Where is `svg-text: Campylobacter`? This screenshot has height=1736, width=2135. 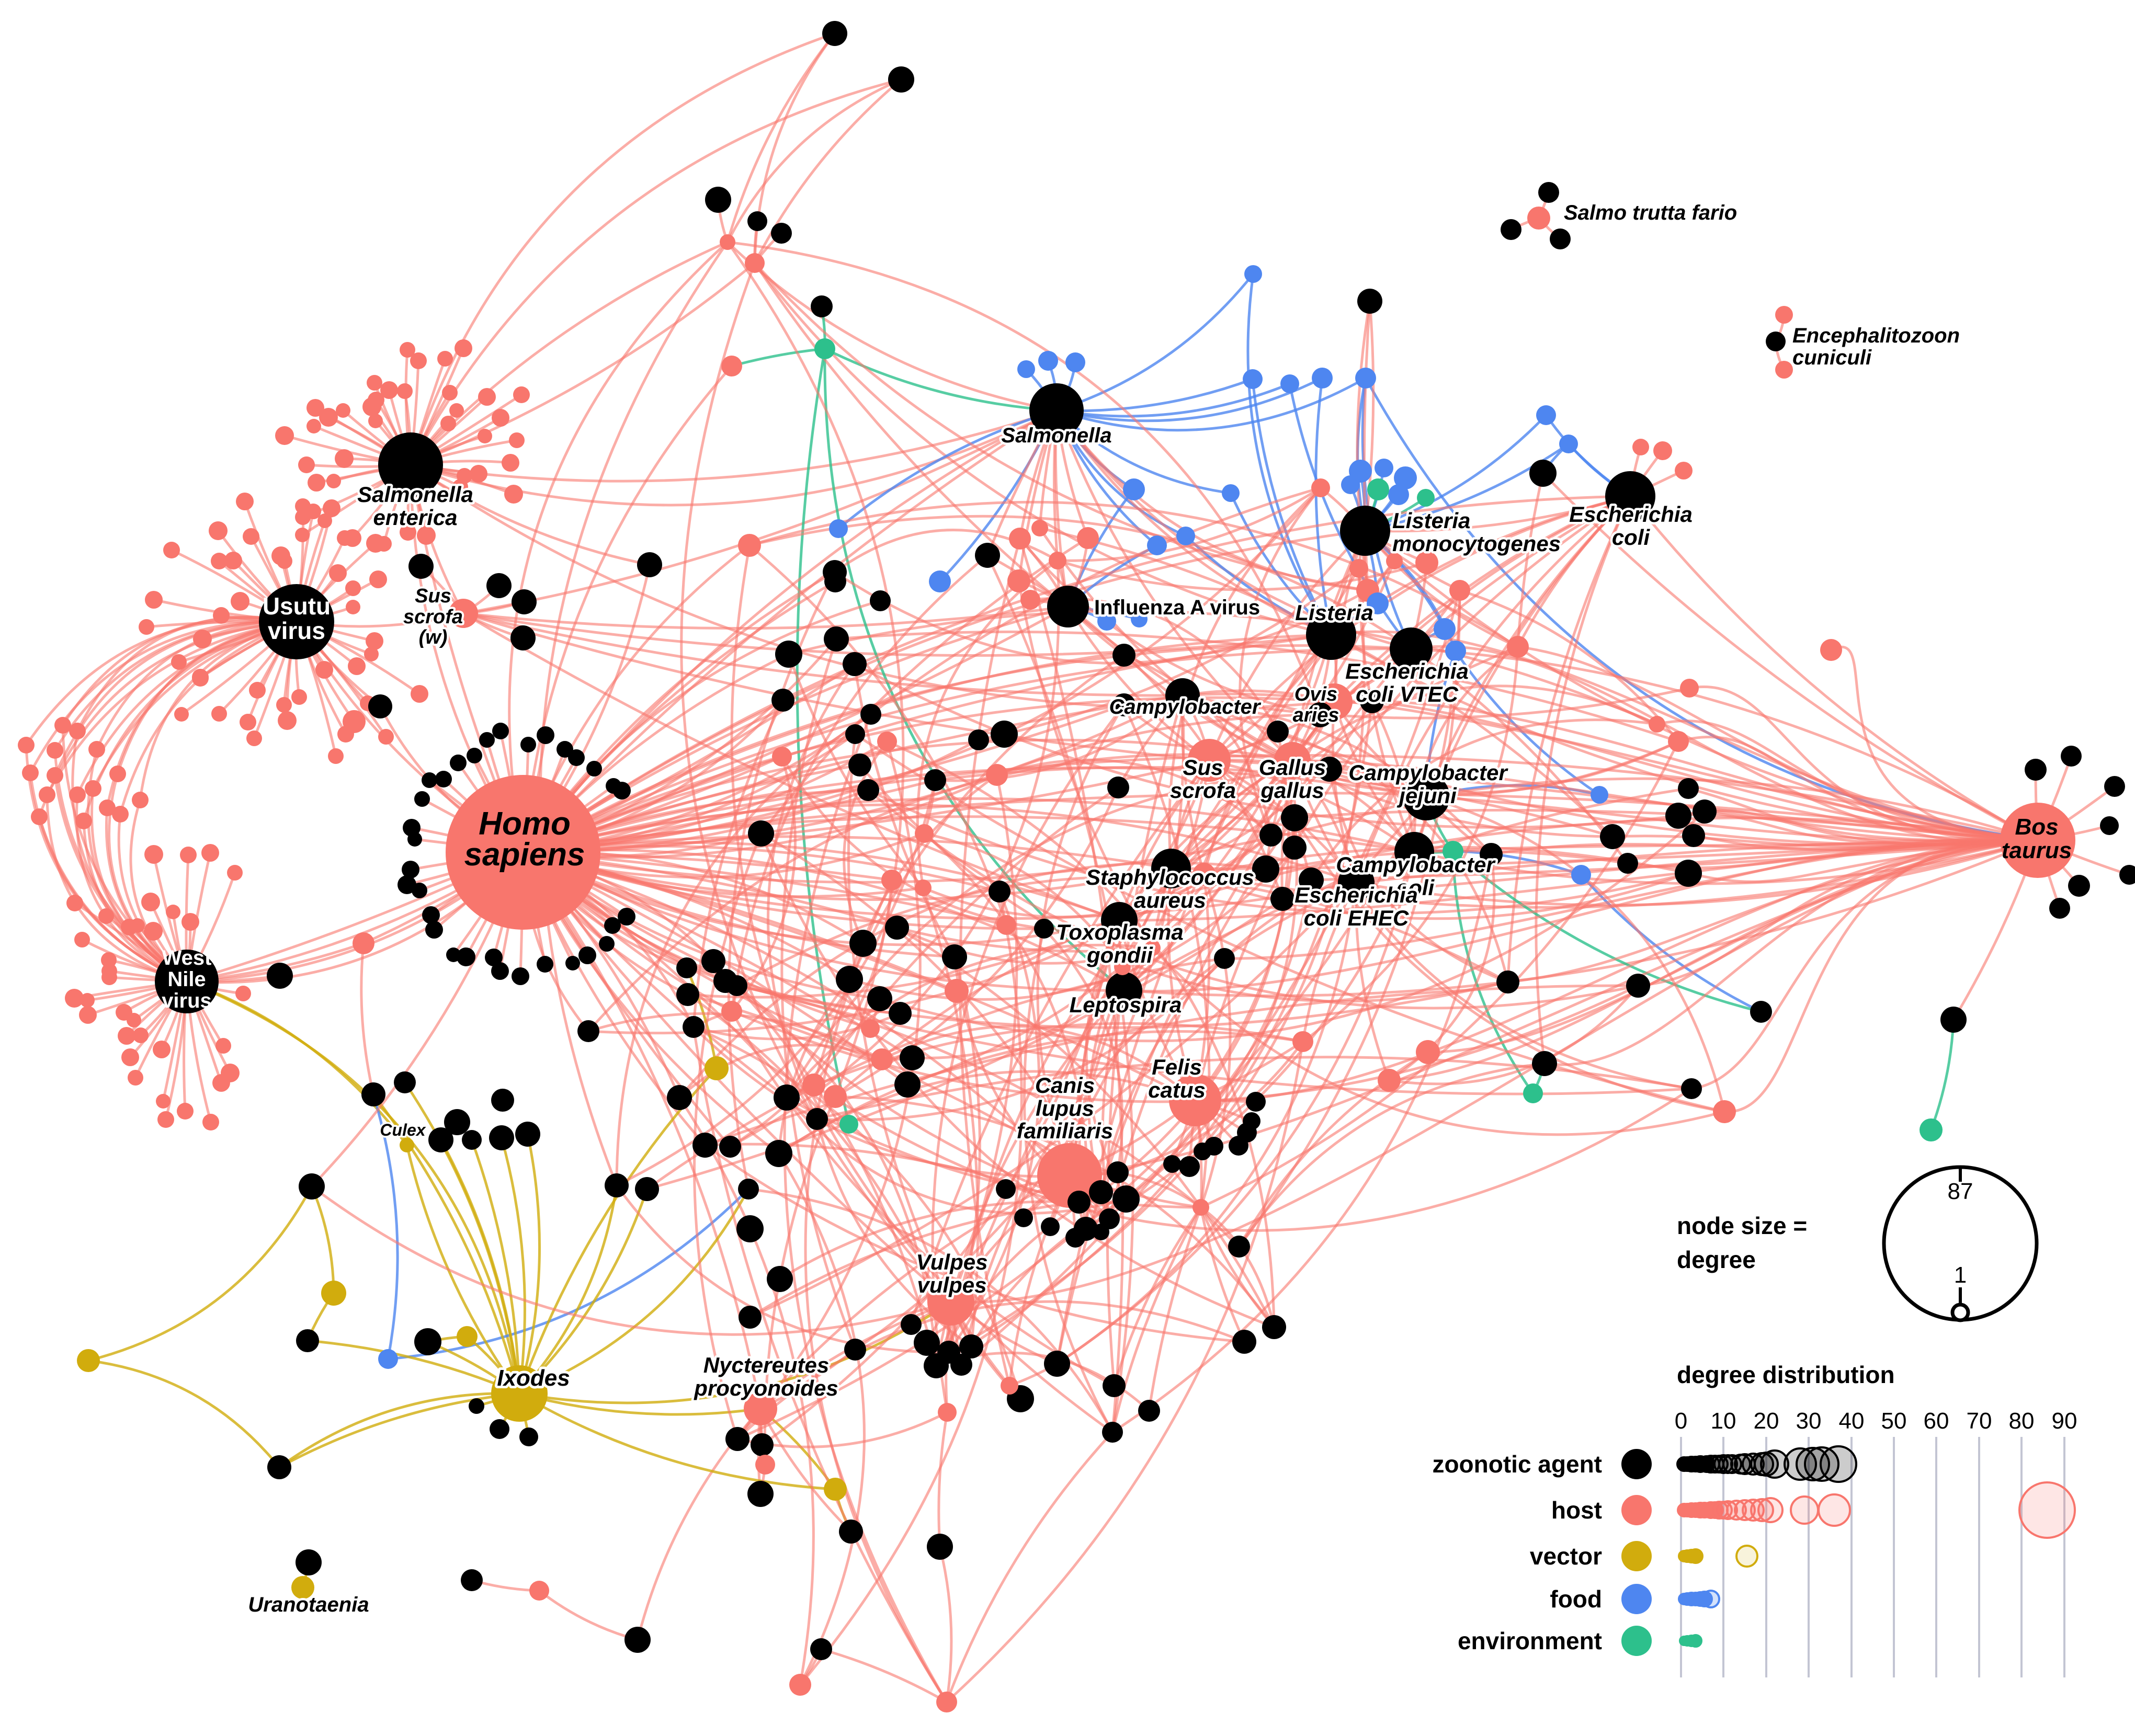
svg-text: Campylobacter is located at coordinates (1186, 707).